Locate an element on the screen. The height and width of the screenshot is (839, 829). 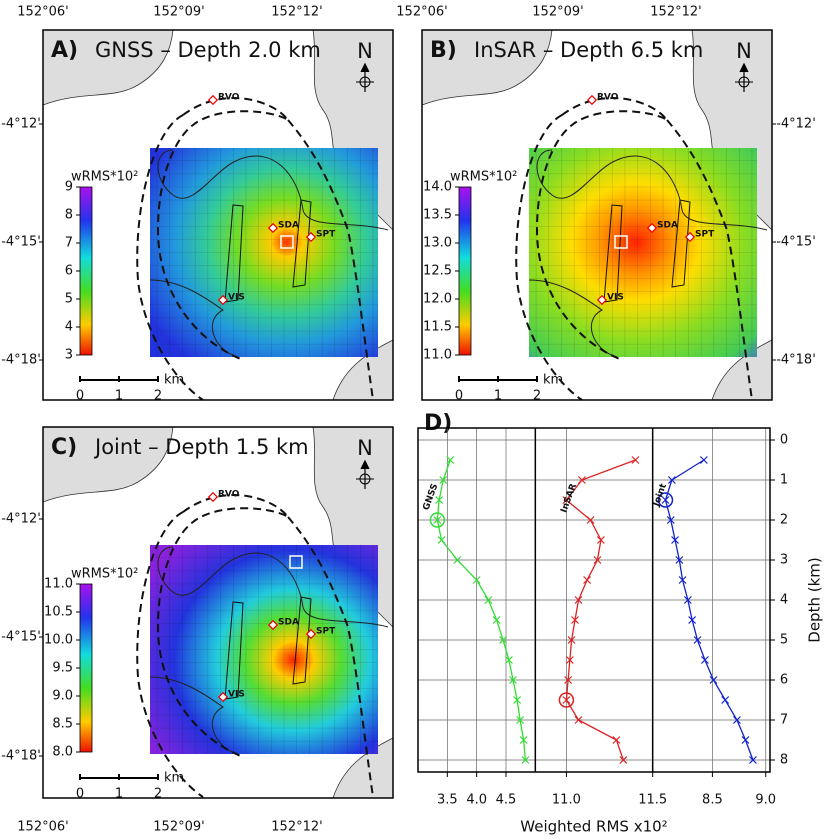
panel-label: C) is located at coordinates (64, 447).